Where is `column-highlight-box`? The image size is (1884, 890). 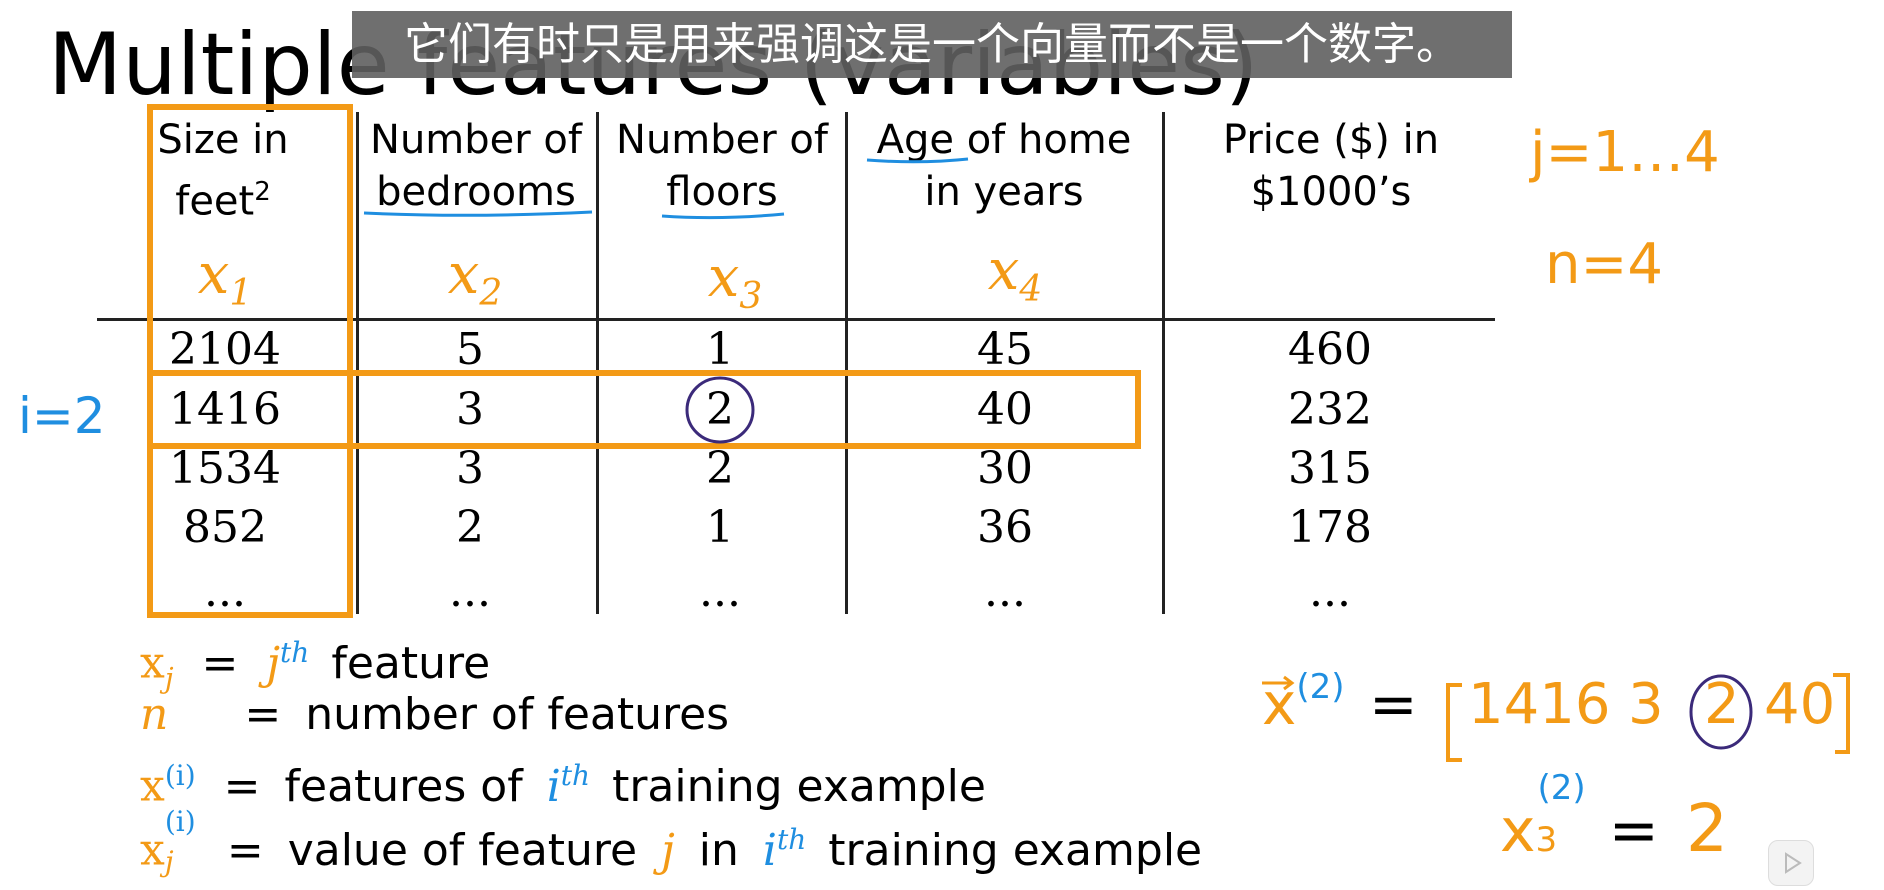
column-highlight-box is located at coordinates (250, 361).